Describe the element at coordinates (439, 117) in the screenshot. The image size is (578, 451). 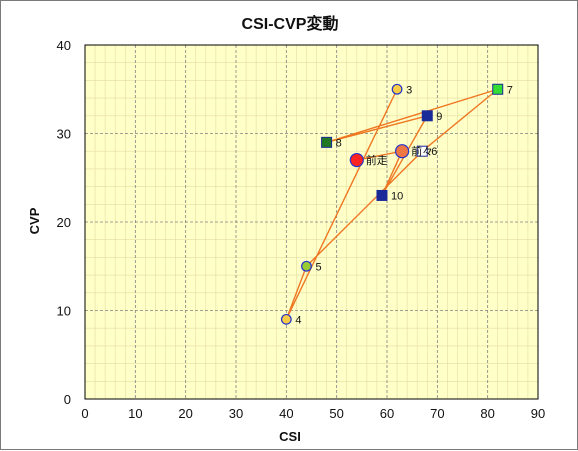
I see `point-label-9: 9` at that location.